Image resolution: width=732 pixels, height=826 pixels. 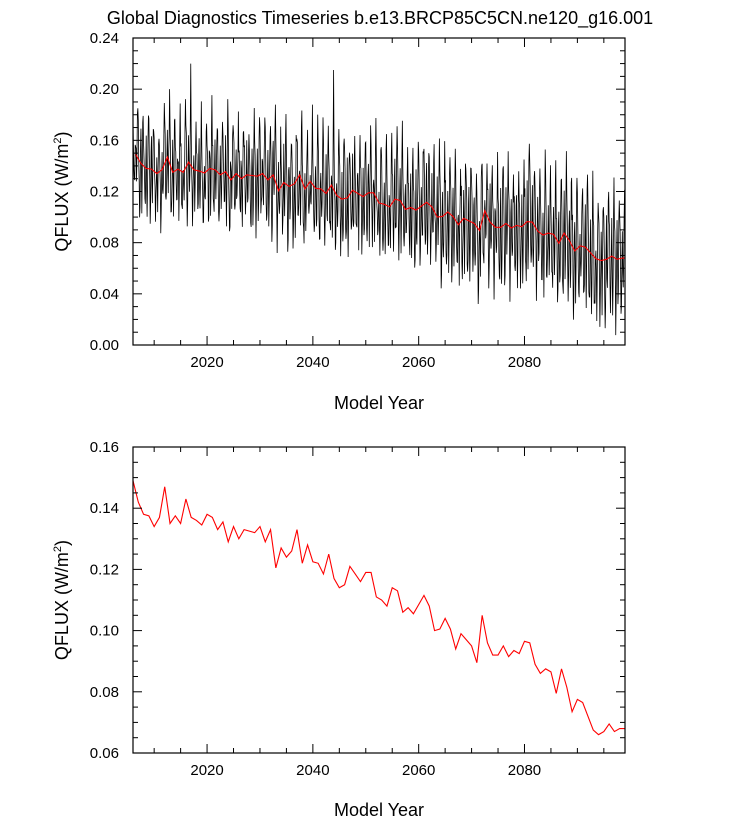 I want to click on y-tick-label: 0.00, so click(x=104, y=345).